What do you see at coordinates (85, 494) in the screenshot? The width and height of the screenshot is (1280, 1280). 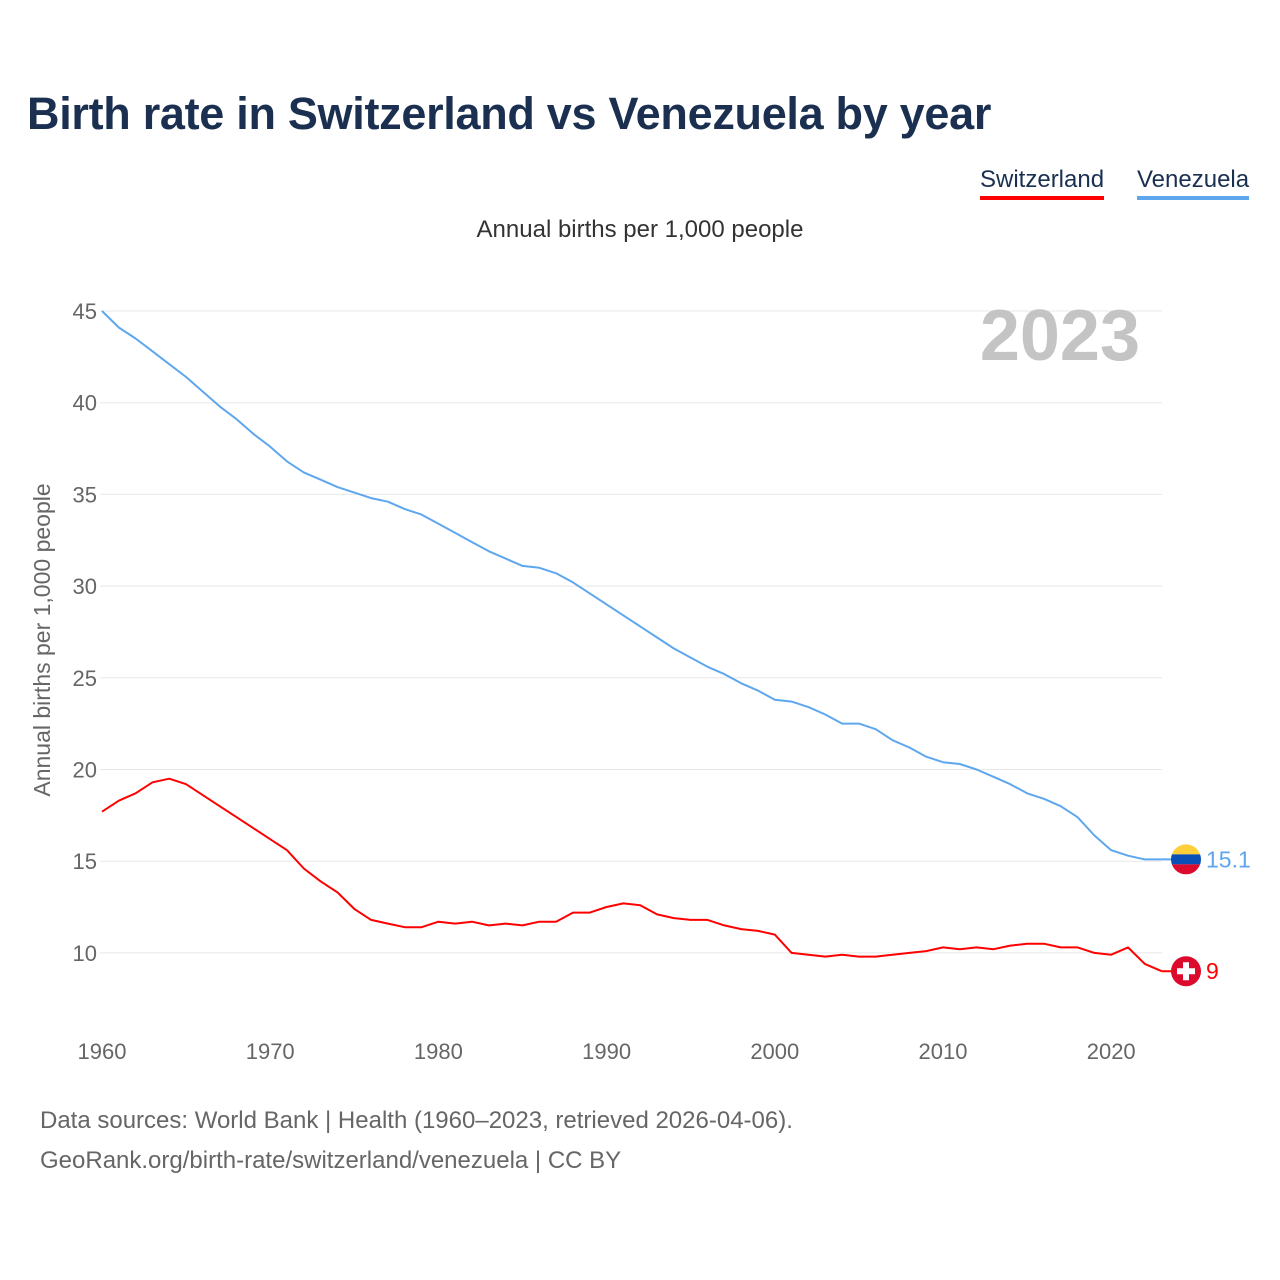 I see `y-tick-label: 35` at bounding box center [85, 494].